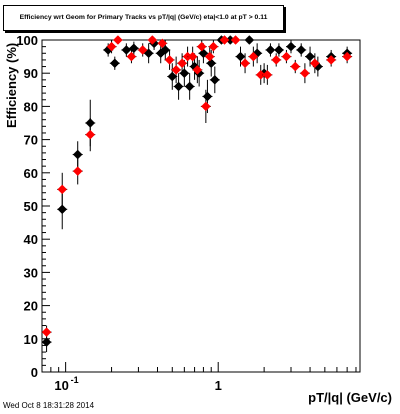 The width and height of the screenshot is (400, 414). I want to click on y-axis-label: Efficiency (%), so click(11, 85).